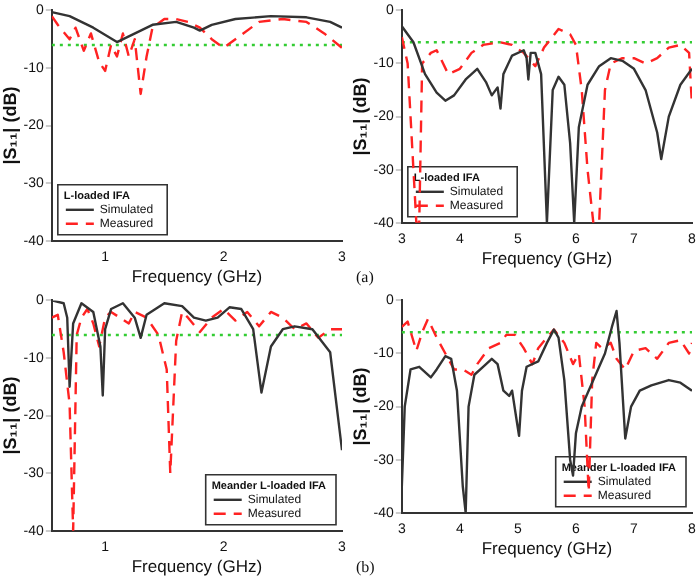 This screenshot has height=578, width=700. I want to click on text: (a), so click(365, 277).